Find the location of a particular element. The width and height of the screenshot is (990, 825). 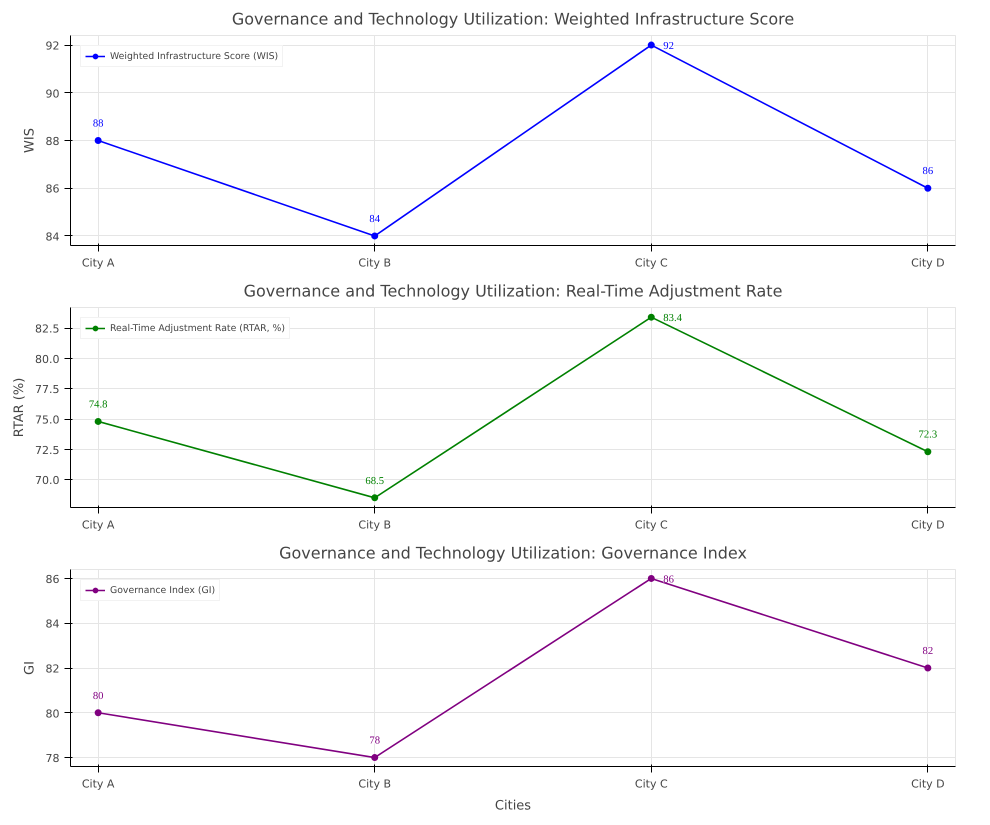

y-tick-label: 90 is located at coordinates (53, 93).